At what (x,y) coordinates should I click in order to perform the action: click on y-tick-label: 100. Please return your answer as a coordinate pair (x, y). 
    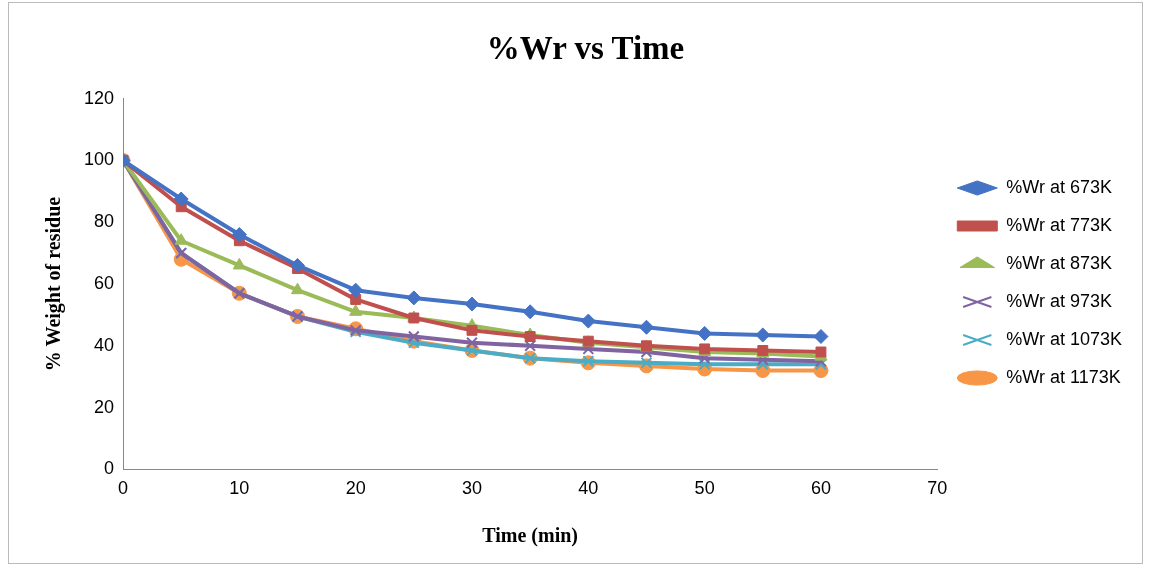
    Looking at the image, I should click on (99, 159).